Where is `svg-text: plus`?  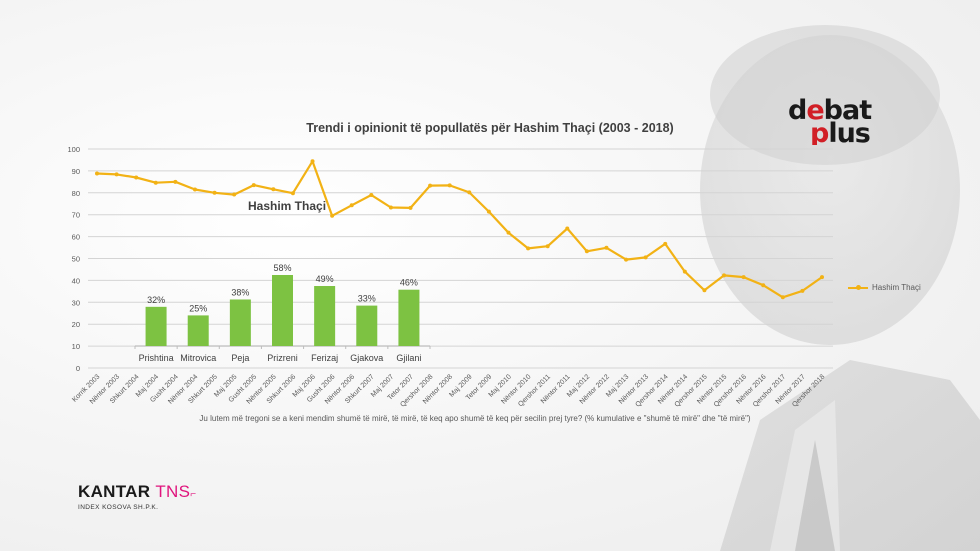 svg-text: plus is located at coordinates (840, 131).